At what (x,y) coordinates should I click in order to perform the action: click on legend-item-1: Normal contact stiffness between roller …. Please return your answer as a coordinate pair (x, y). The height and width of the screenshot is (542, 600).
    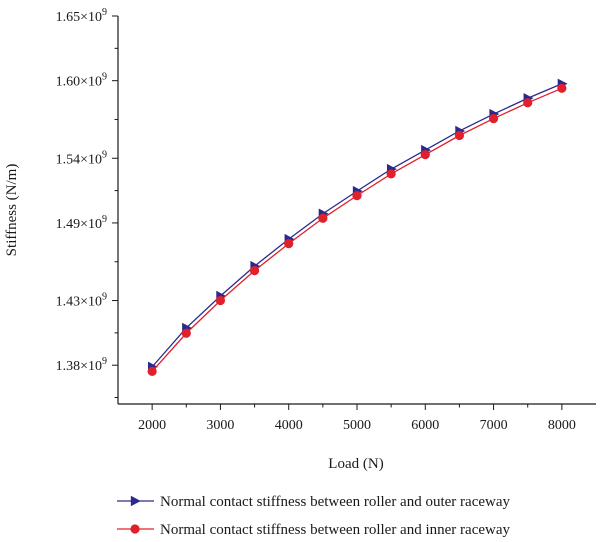
    Looking at the image, I should click on (313, 502).